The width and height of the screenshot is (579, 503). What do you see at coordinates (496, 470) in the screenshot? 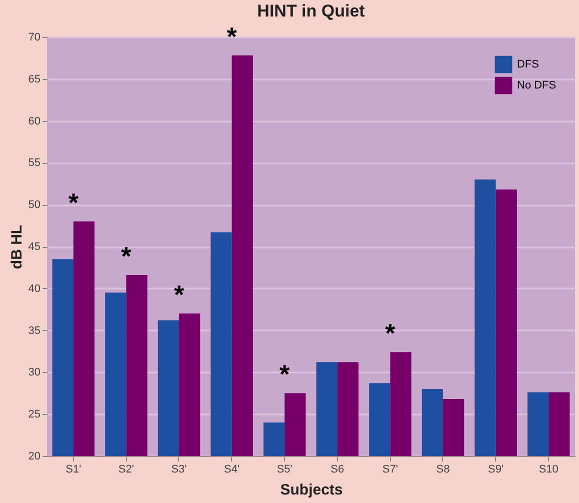
I see `x-tick-label: S9'` at bounding box center [496, 470].